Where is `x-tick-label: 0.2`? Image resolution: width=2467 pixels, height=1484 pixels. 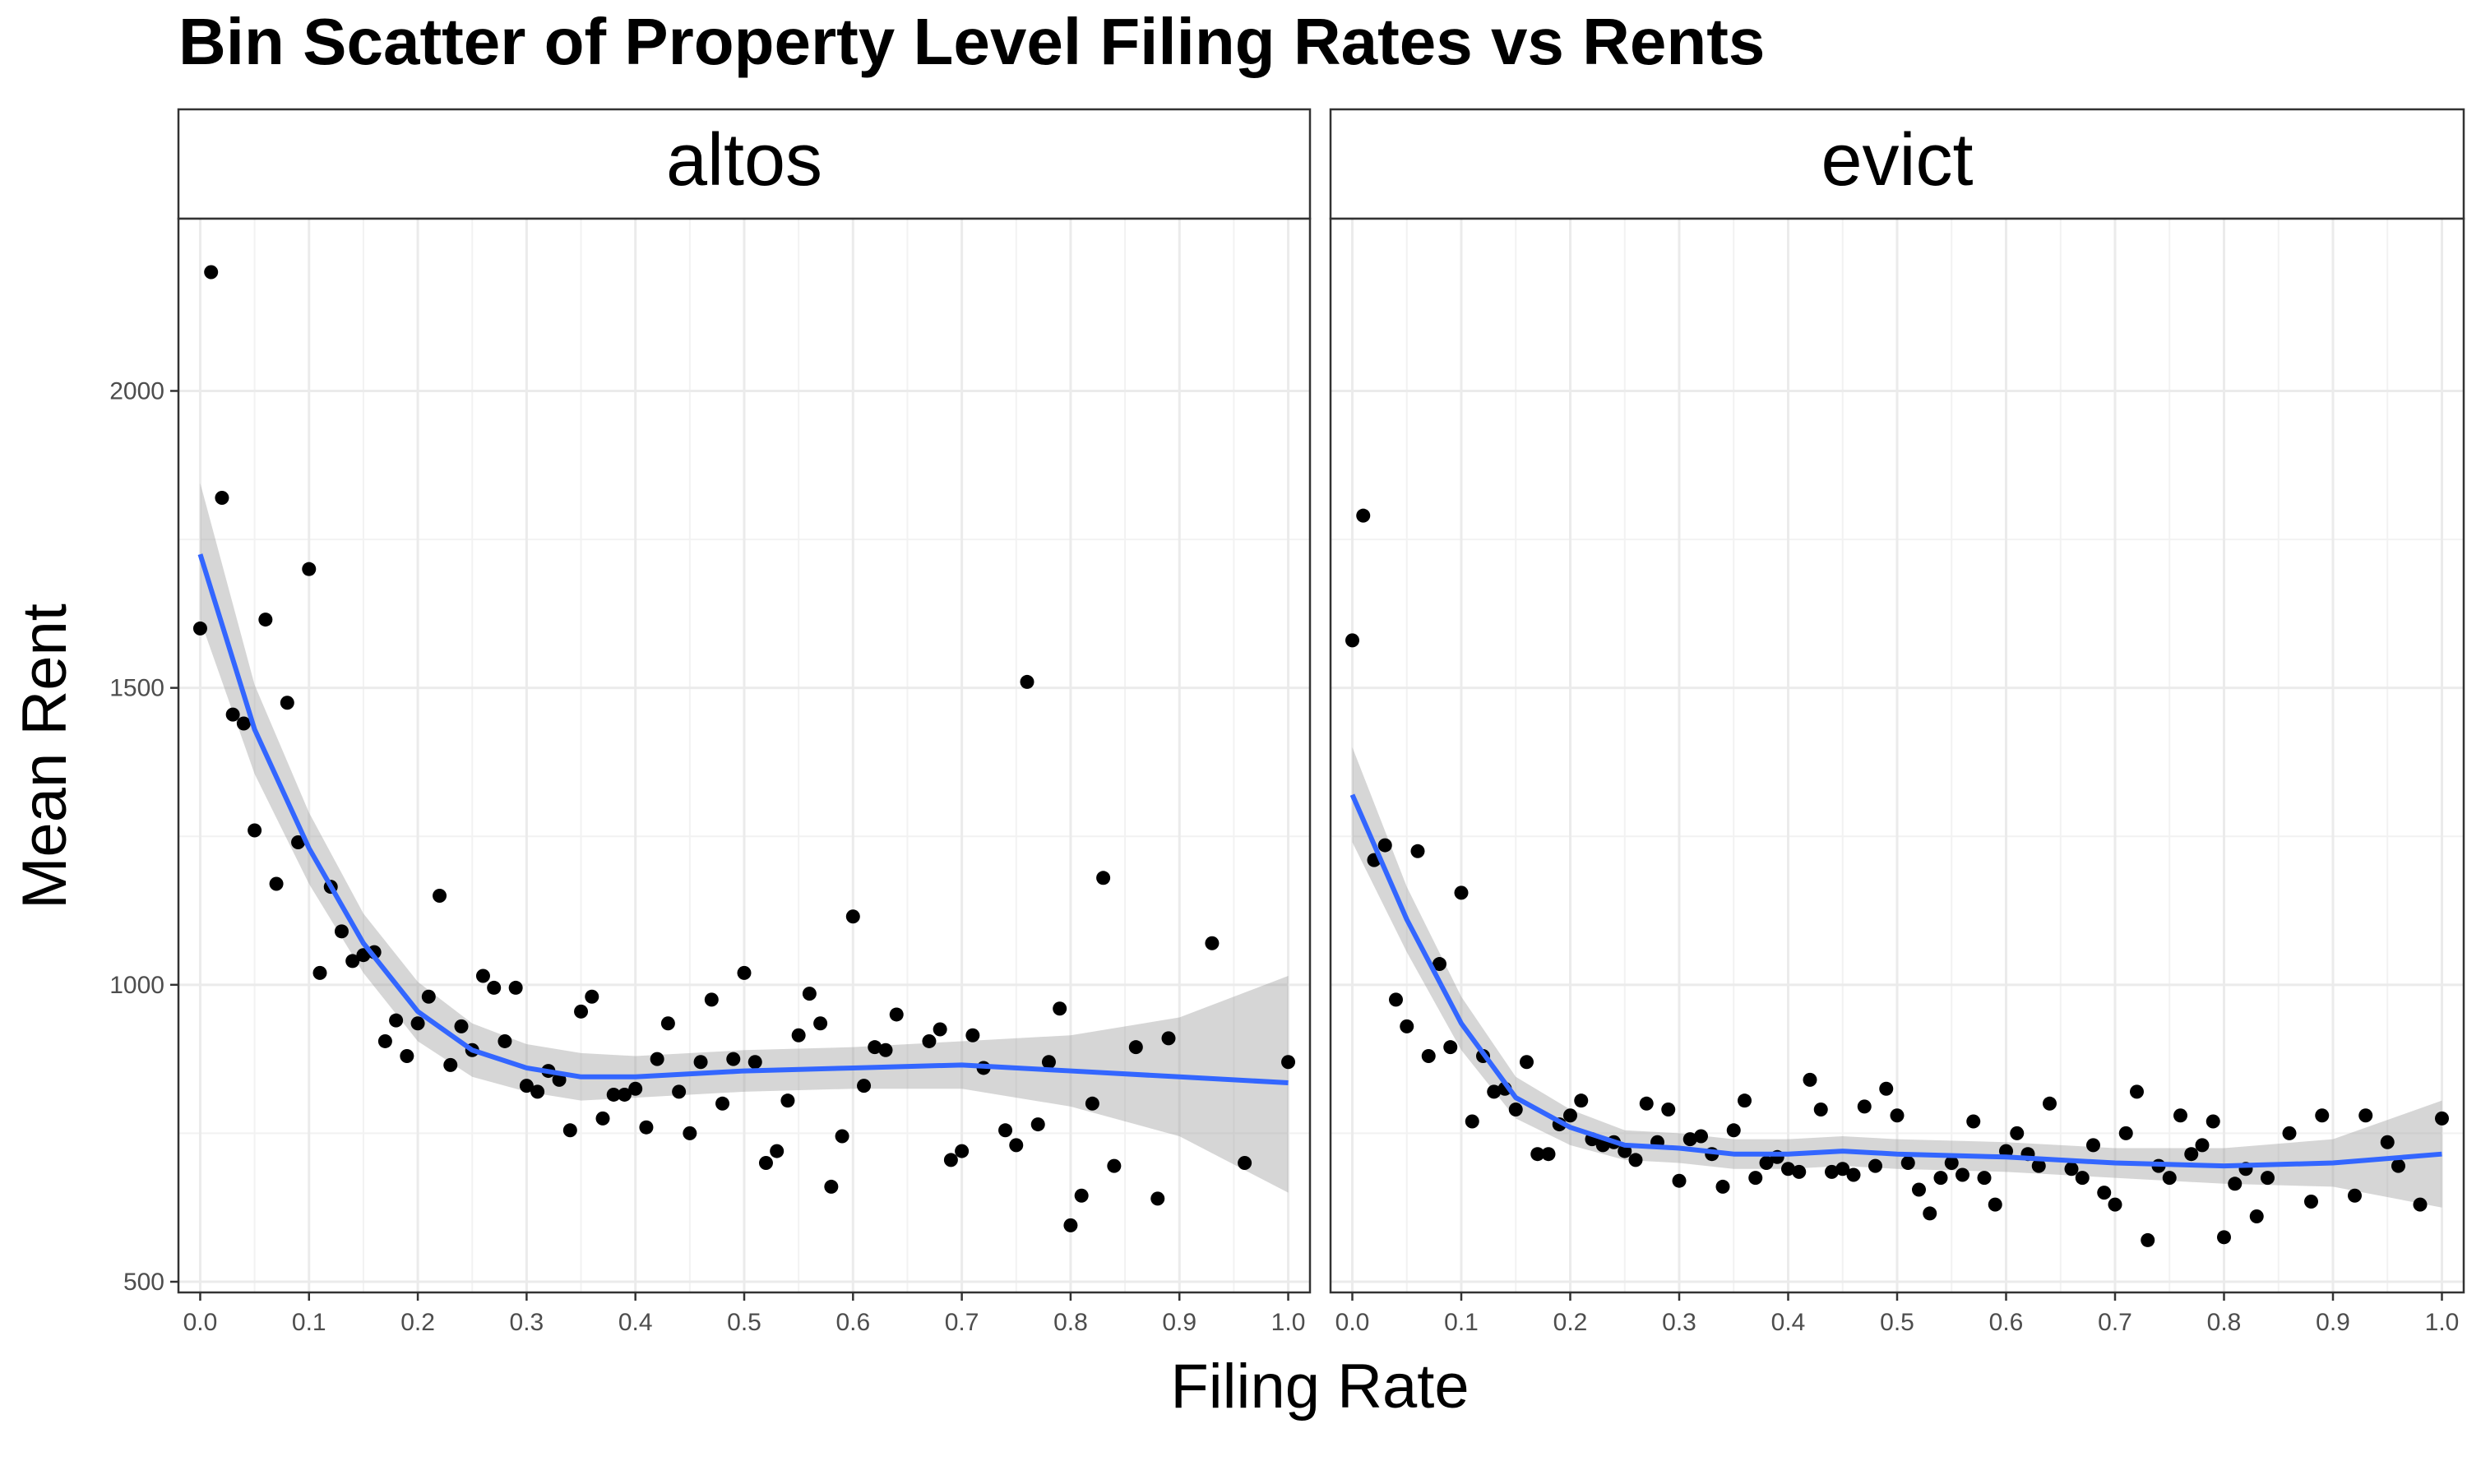
x-tick-label: 0.2 is located at coordinates (418, 1322).